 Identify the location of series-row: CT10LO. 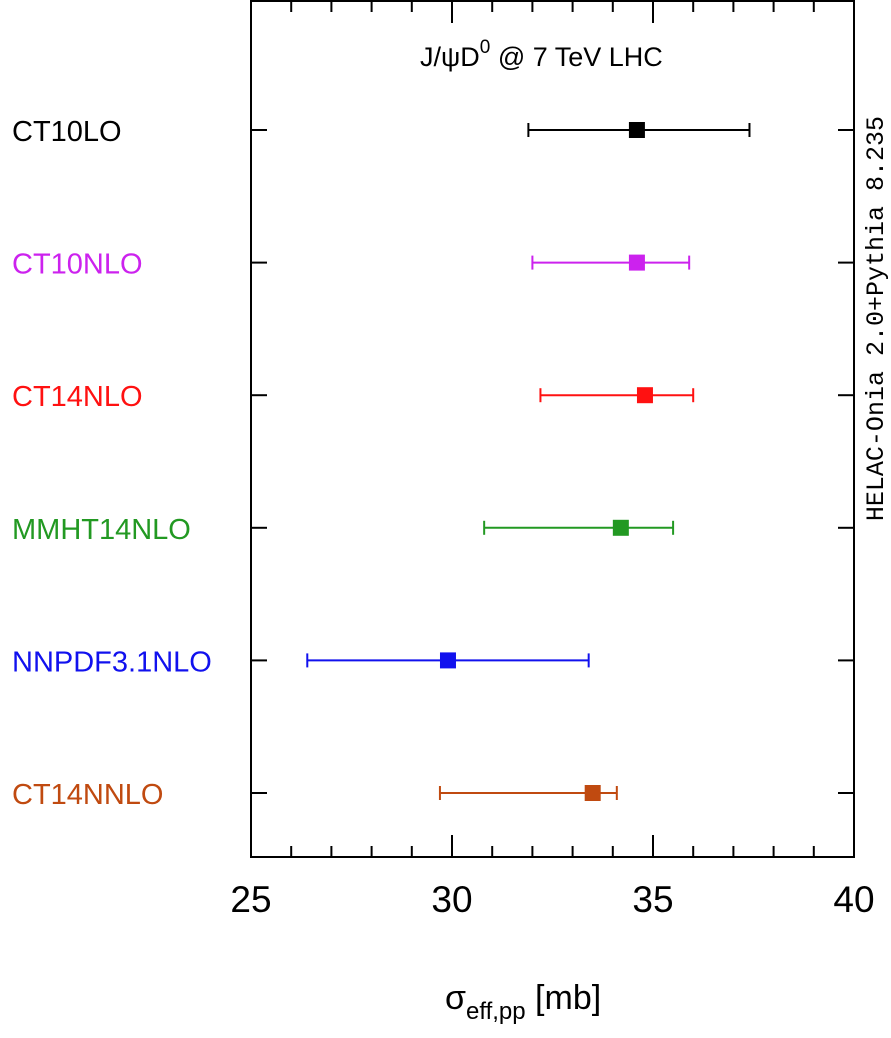
(433, 132).